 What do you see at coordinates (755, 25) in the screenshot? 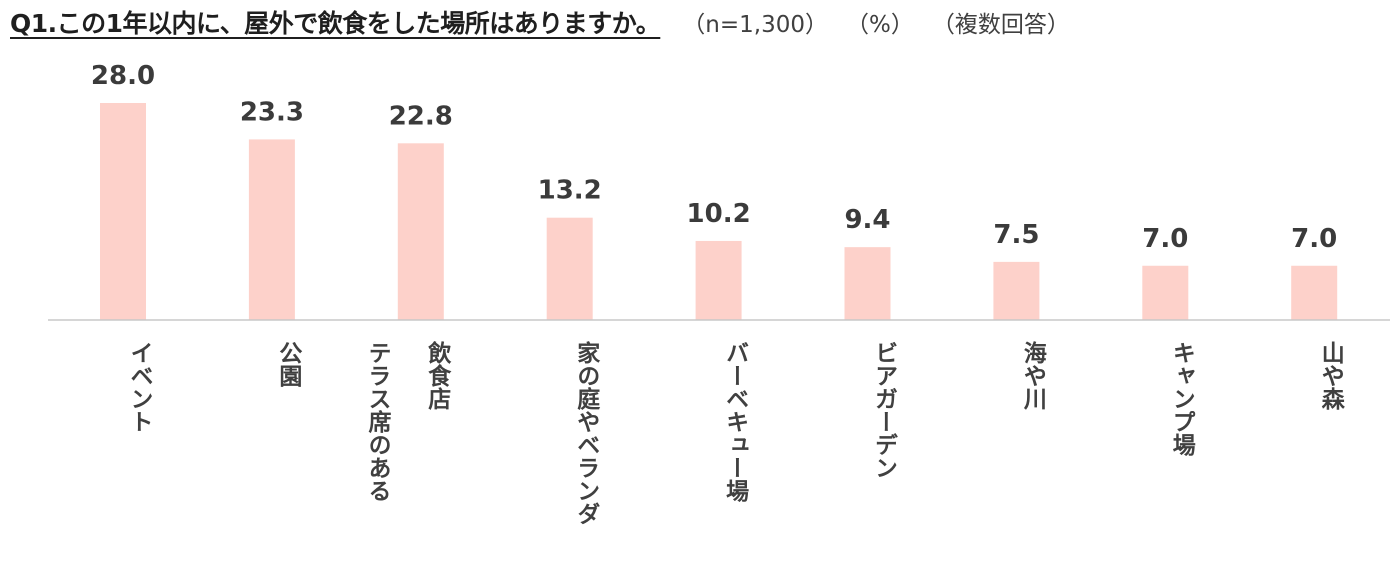
I see `sample-size-label: （n=1,300）` at bounding box center [755, 25].